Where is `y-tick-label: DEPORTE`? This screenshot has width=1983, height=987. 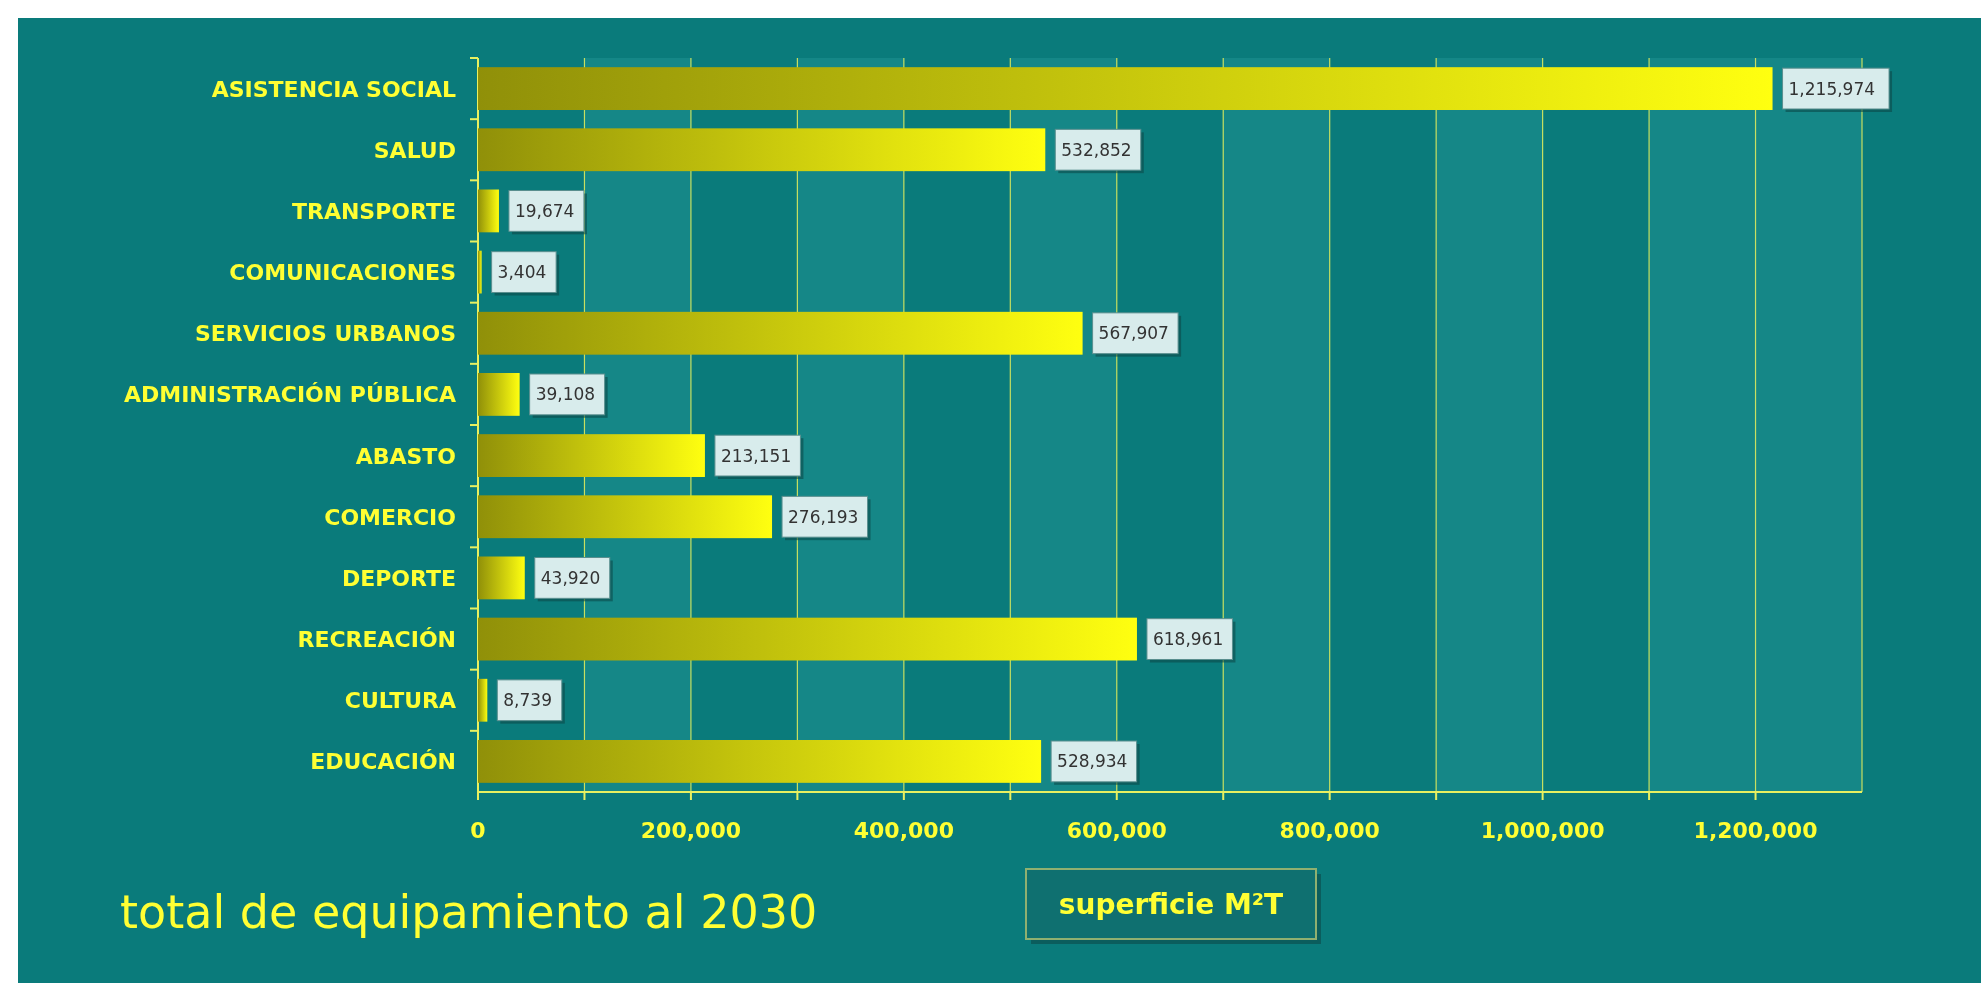
y-tick-label: DEPORTE is located at coordinates (398, 578).